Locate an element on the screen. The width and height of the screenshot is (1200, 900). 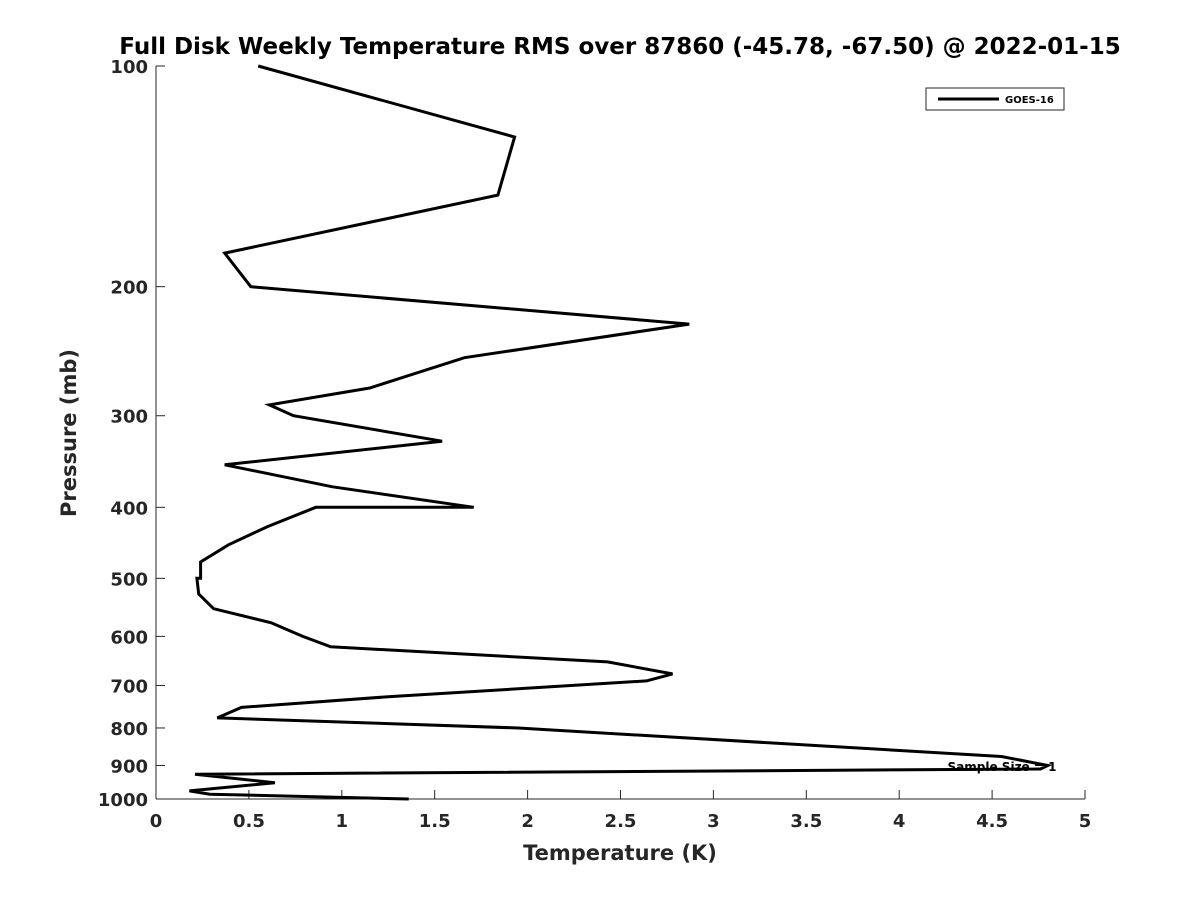
y-tick-label: 900 is located at coordinates (129, 766).